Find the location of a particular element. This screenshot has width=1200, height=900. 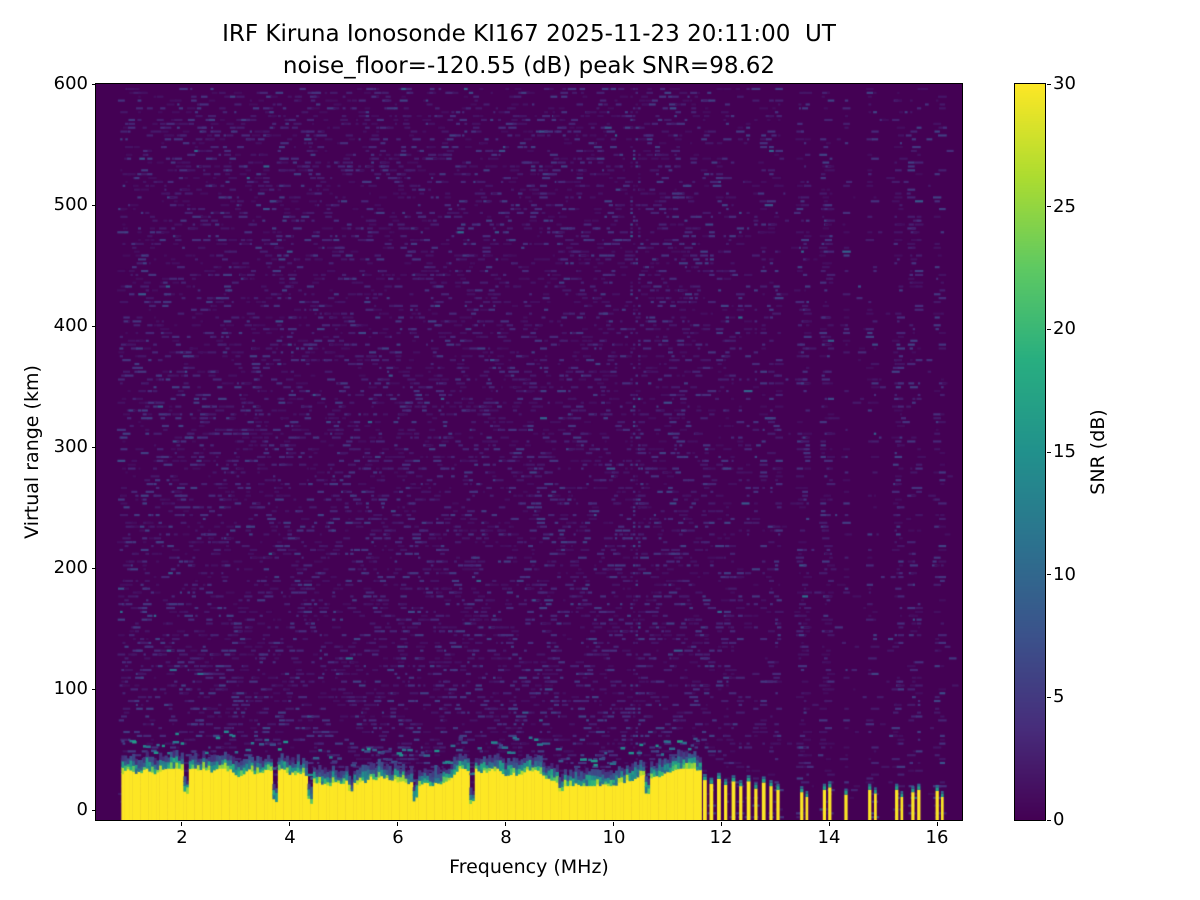

colorbar-frame is located at coordinates (1030, 452).